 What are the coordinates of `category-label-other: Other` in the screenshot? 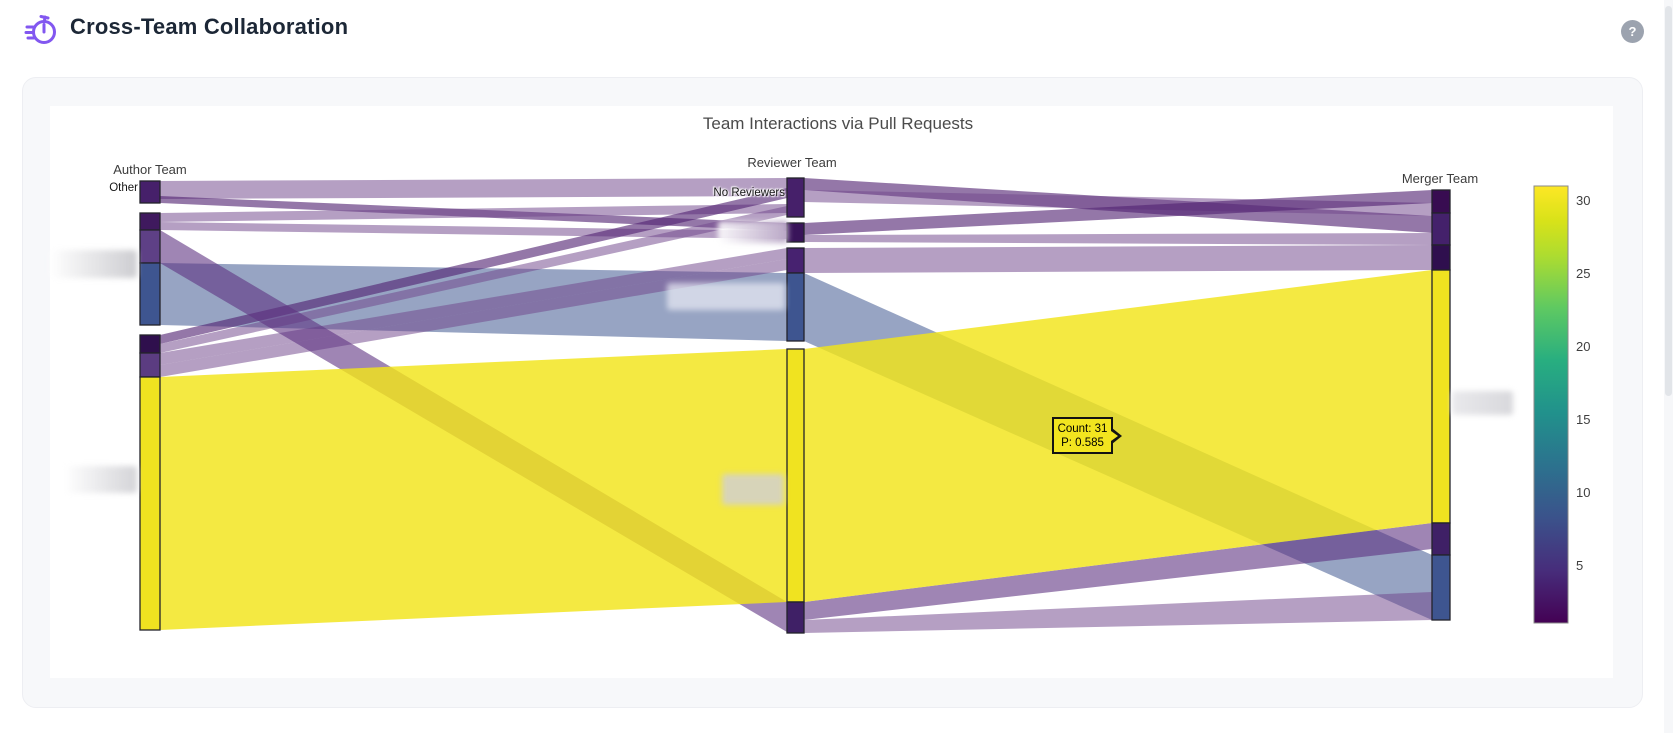 It's located at (123, 188).